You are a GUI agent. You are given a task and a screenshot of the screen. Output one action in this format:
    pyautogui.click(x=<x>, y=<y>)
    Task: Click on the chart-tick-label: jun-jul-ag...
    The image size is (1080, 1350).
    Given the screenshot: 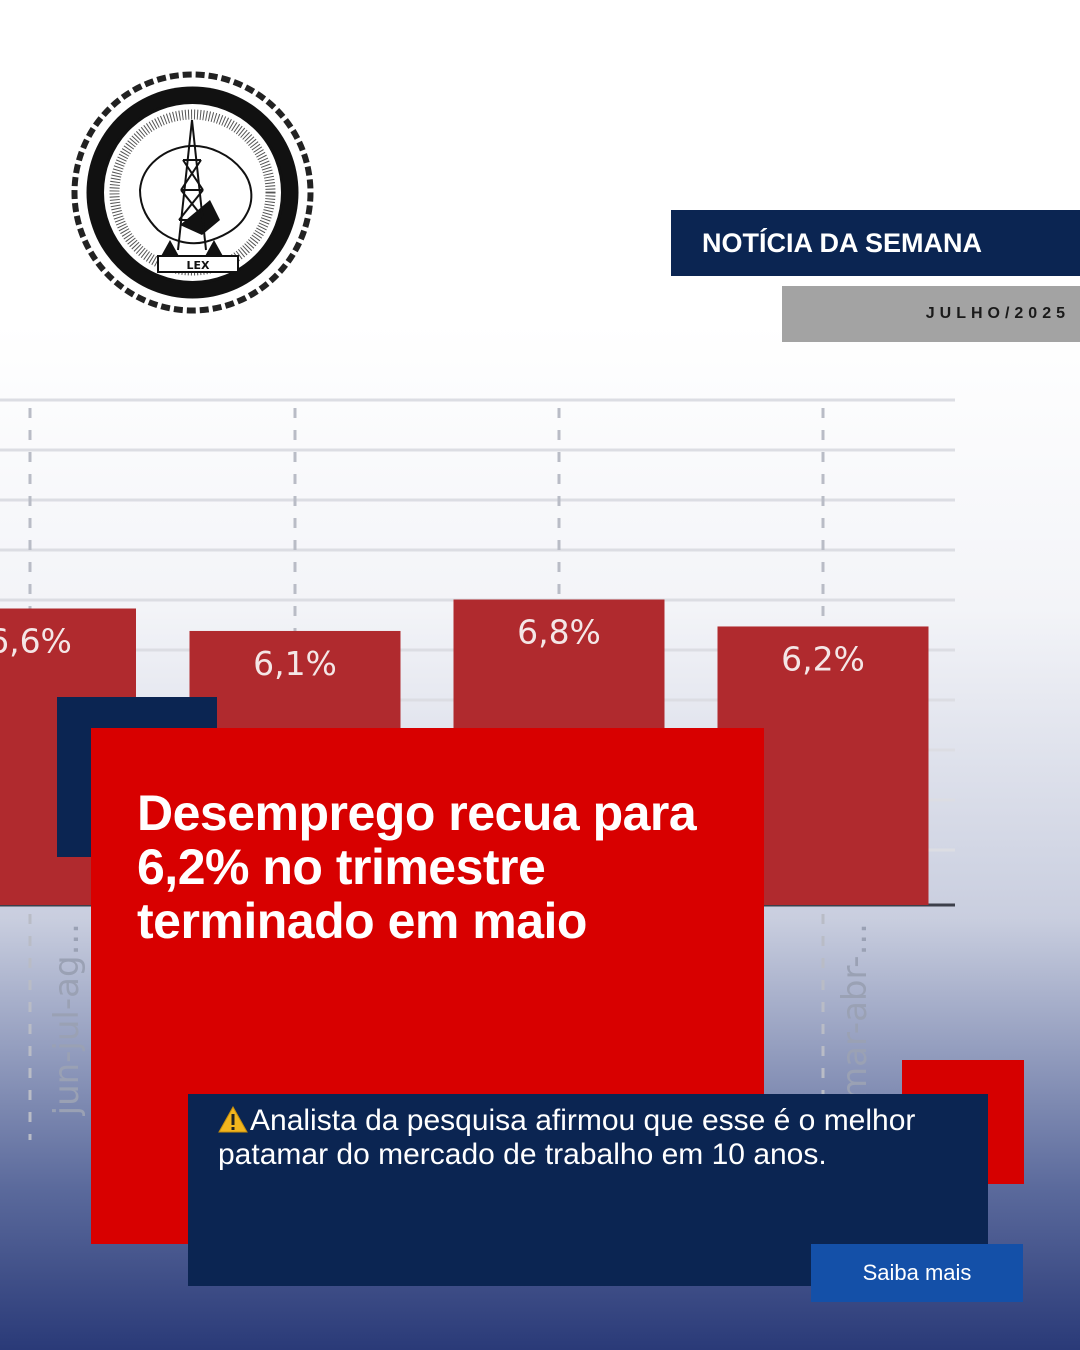 What is the action you would take?
    pyautogui.click(x=67, y=1019)
    